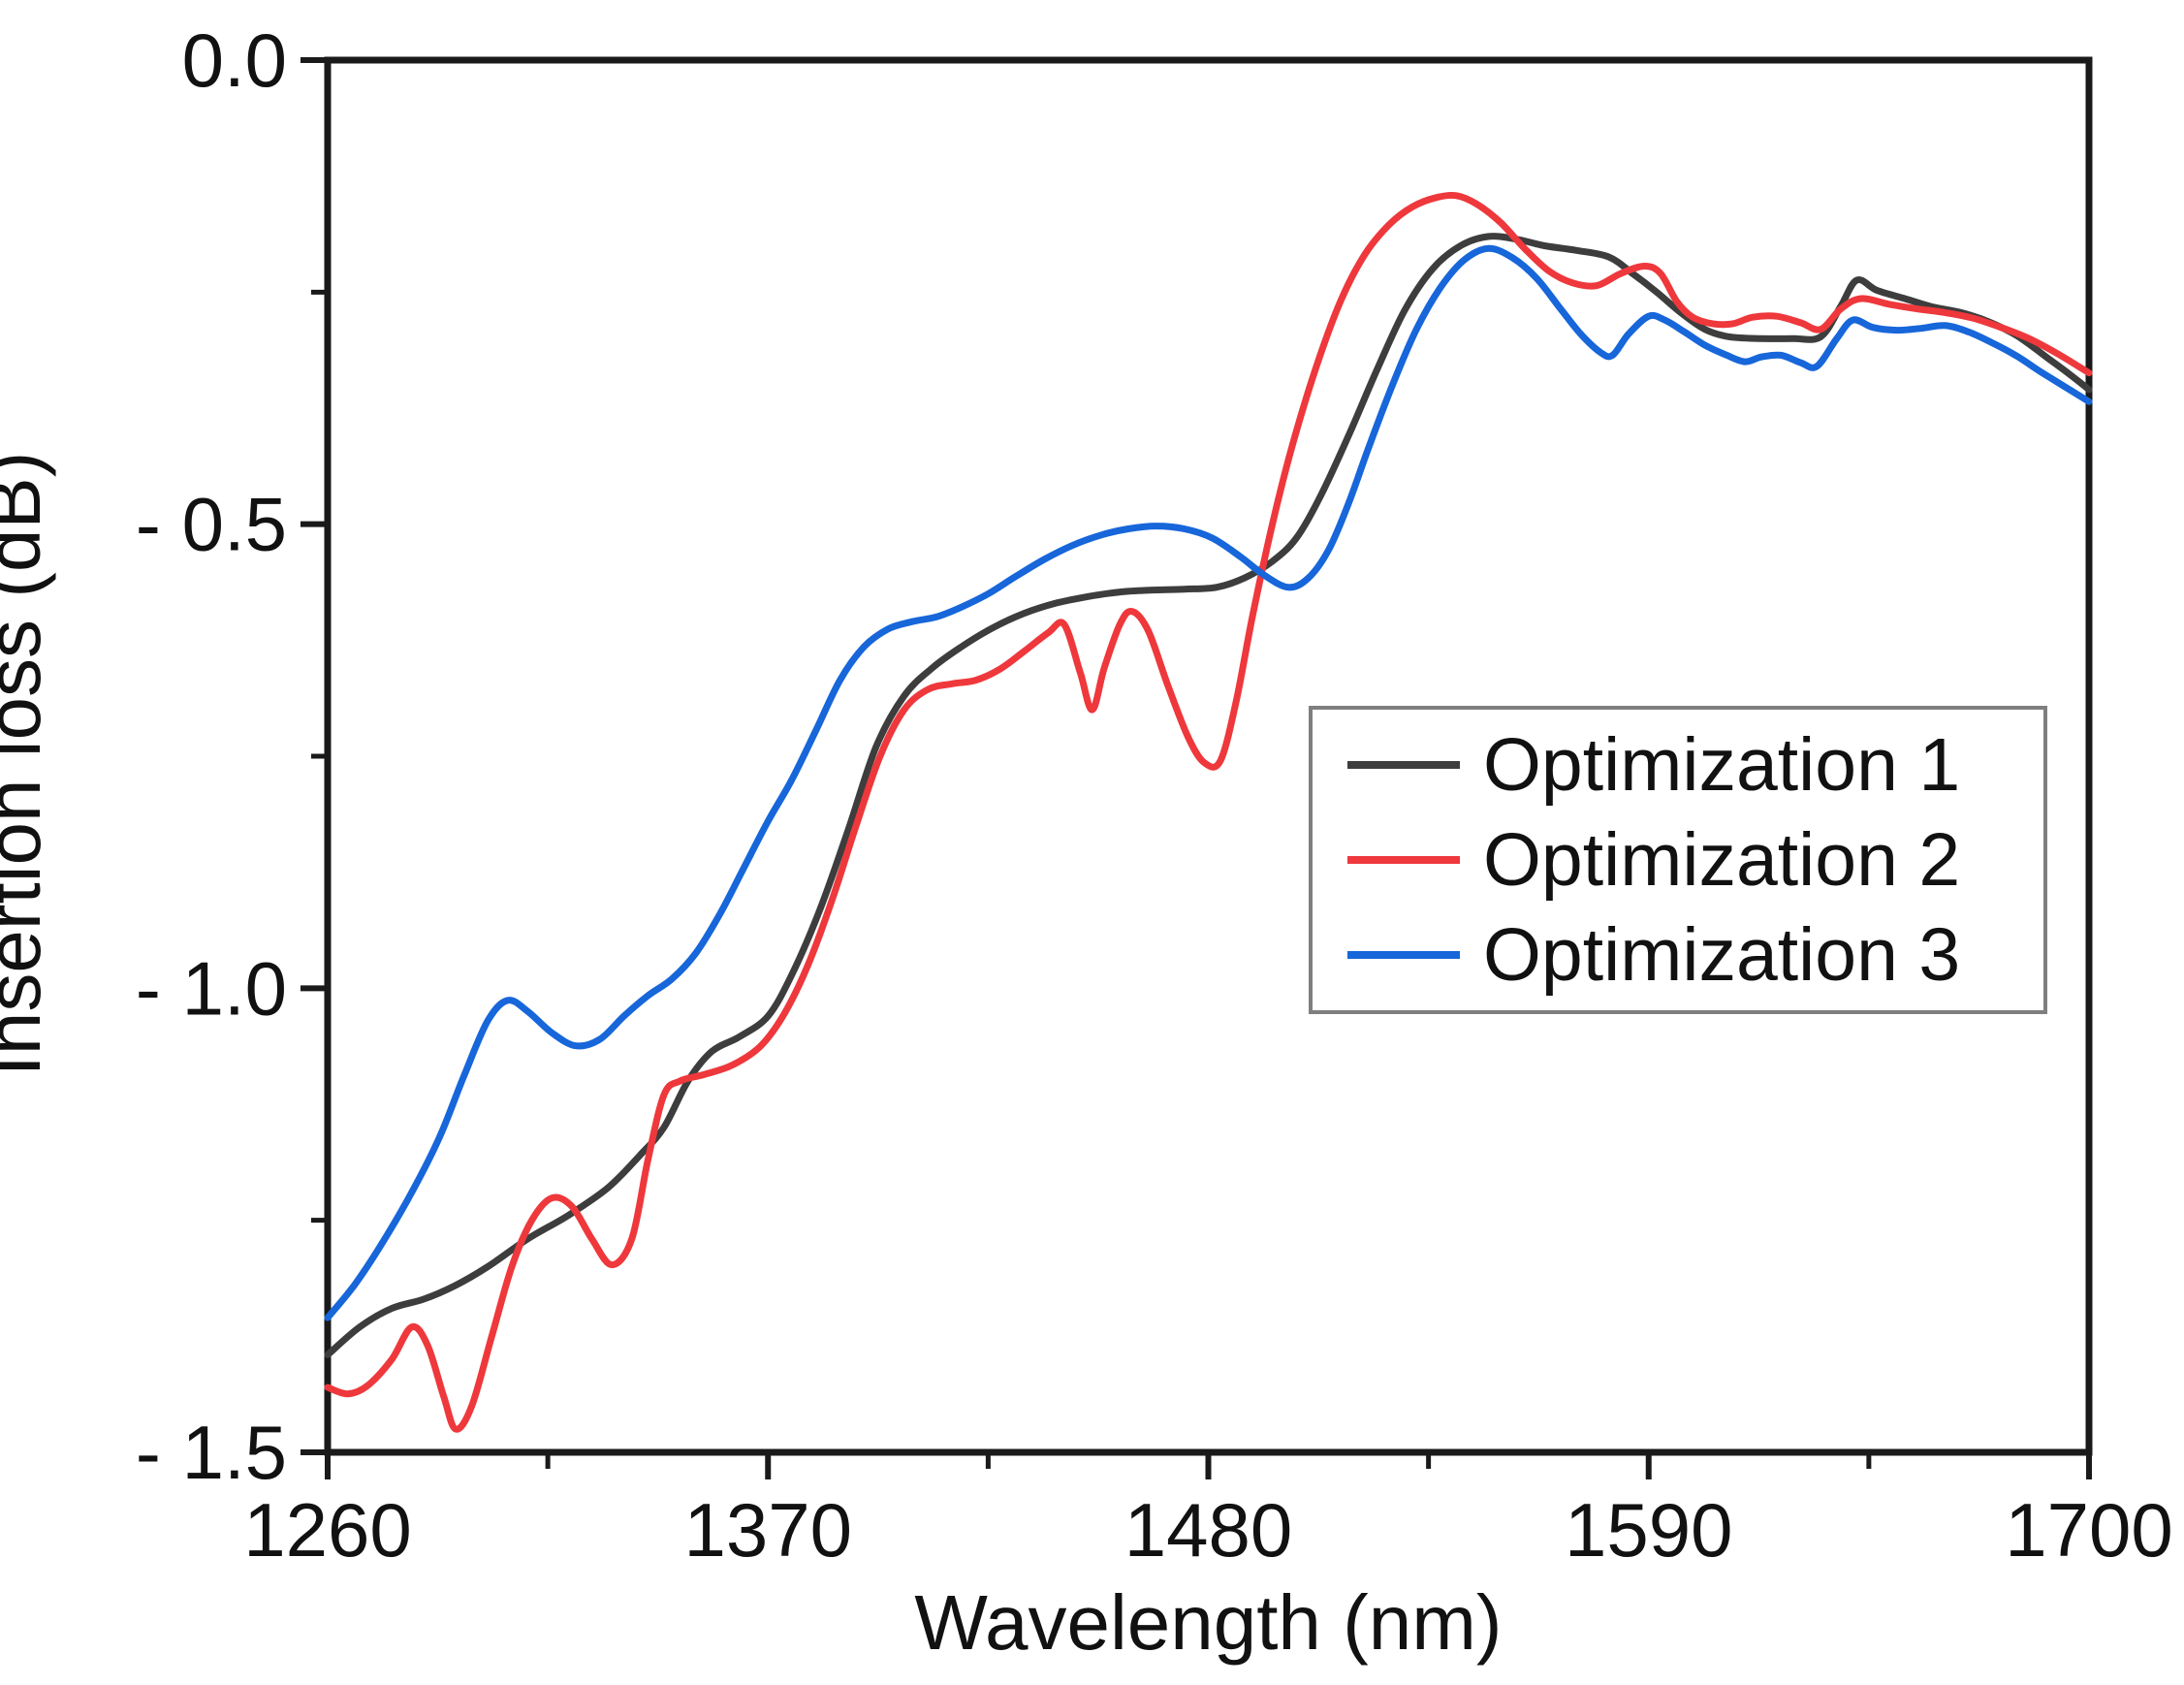 The height and width of the screenshot is (1685, 2184). Describe the element at coordinates (2089, 1530) in the screenshot. I see `x-tick-label: 1700` at that location.